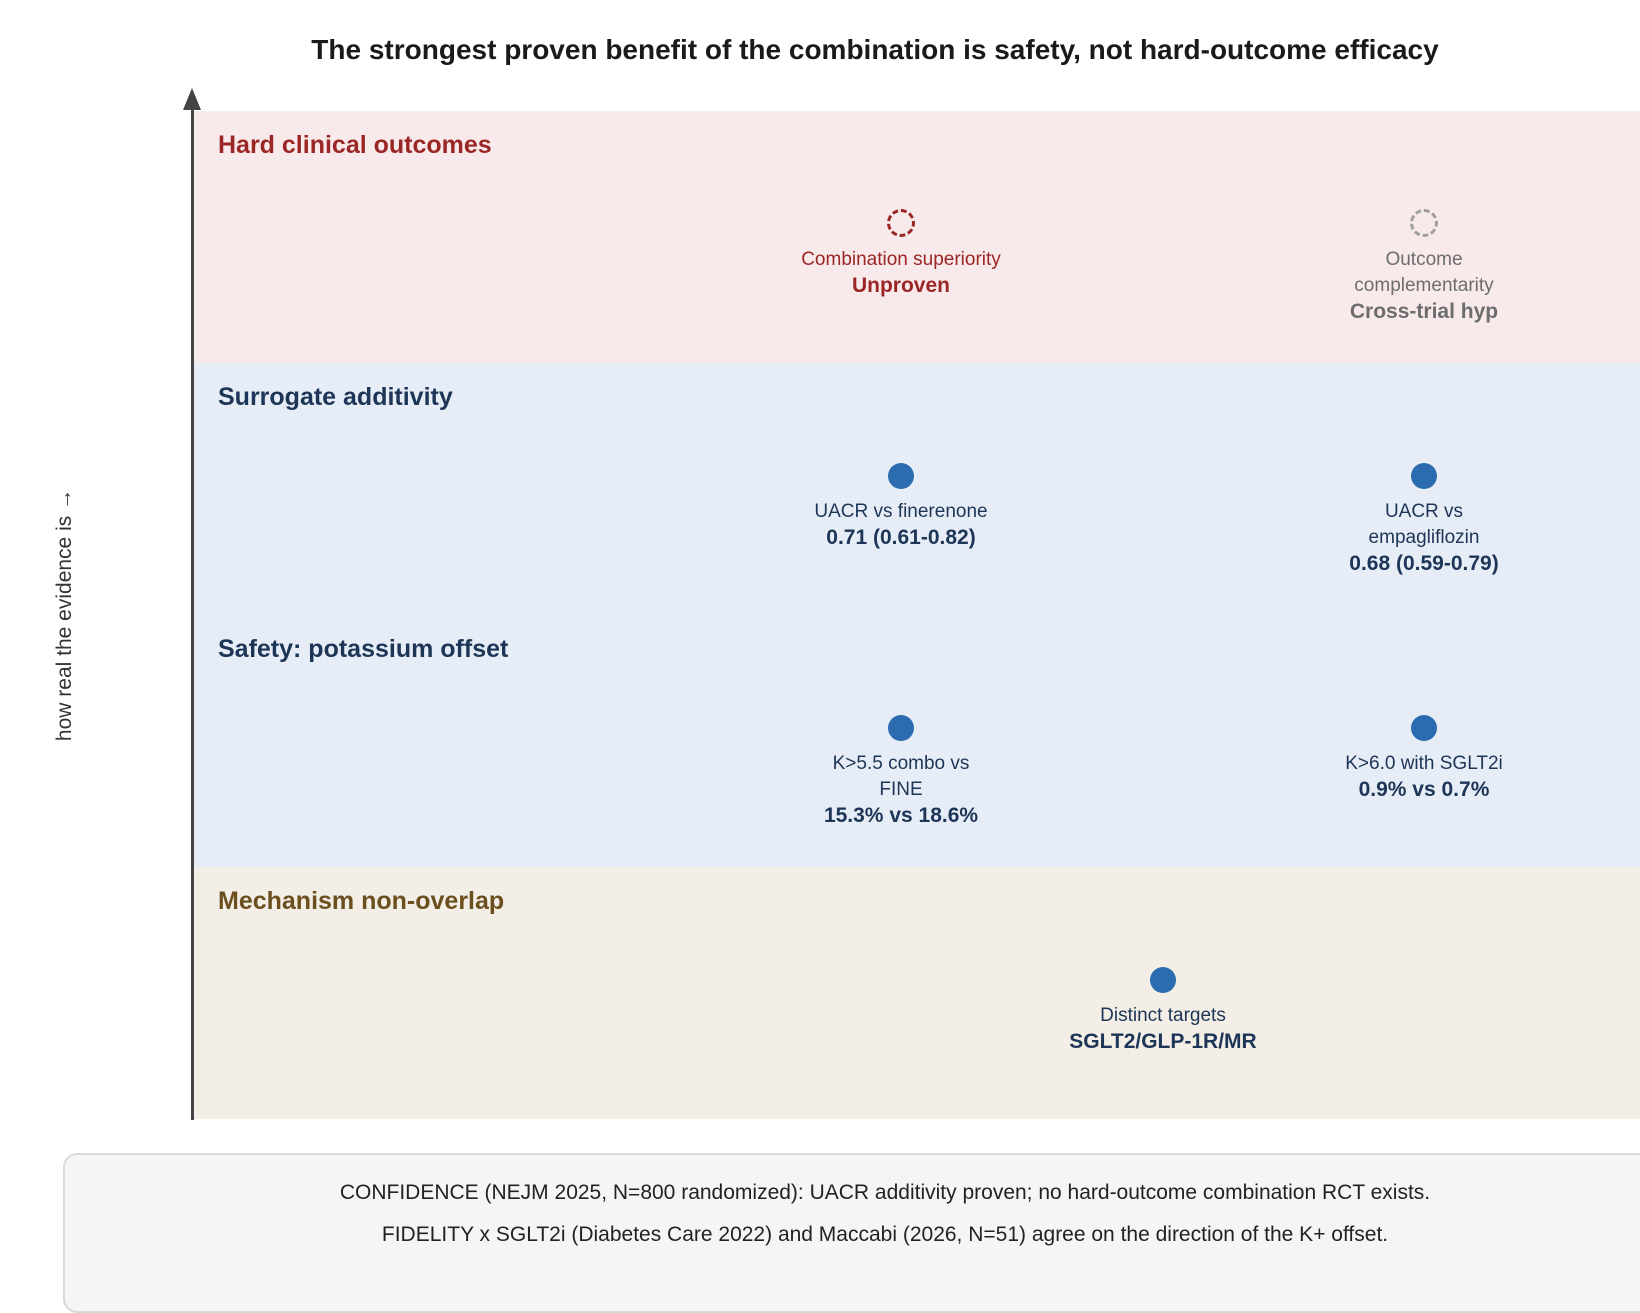  I want to click on marker-value: 0.71 (0.61-0.82), so click(901, 537).